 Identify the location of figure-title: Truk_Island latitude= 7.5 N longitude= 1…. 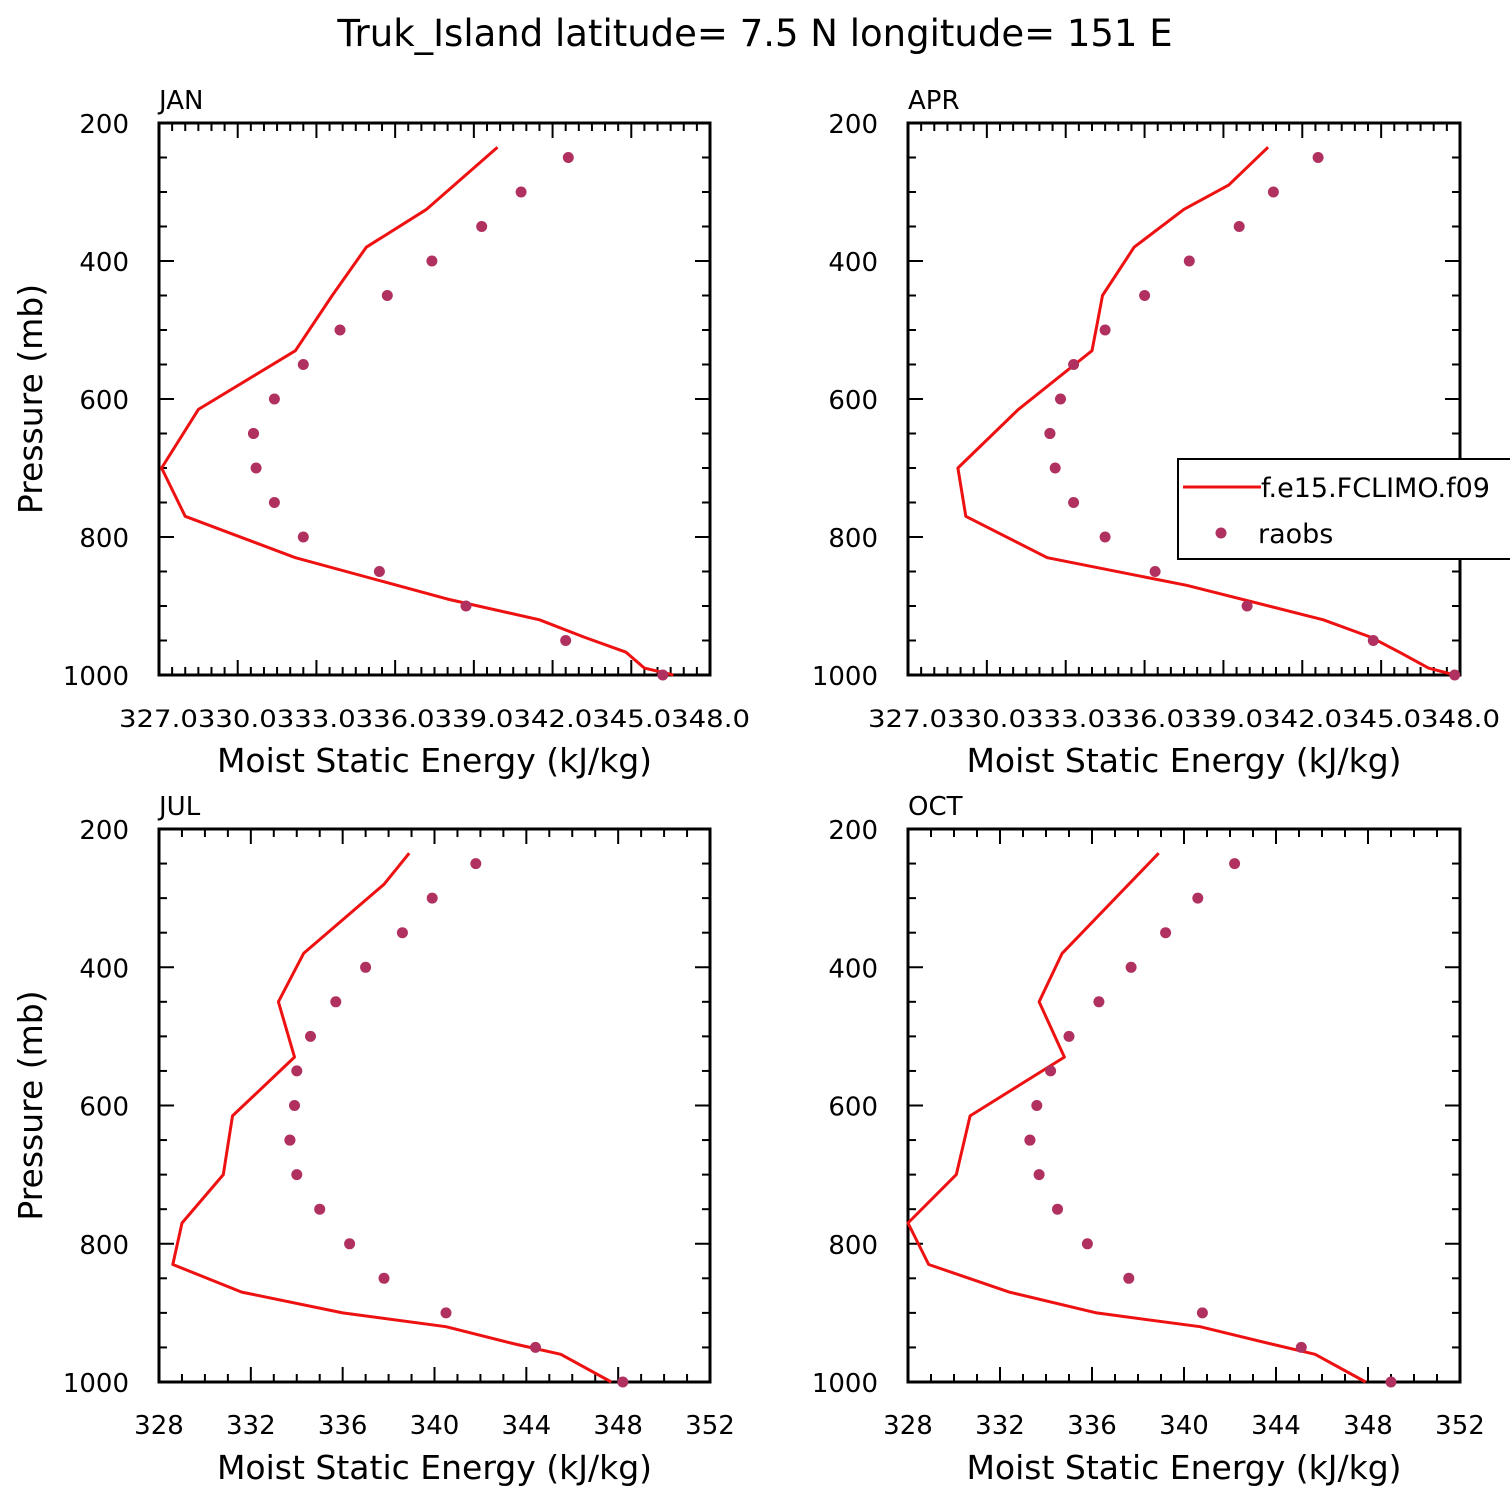
(754, 33).